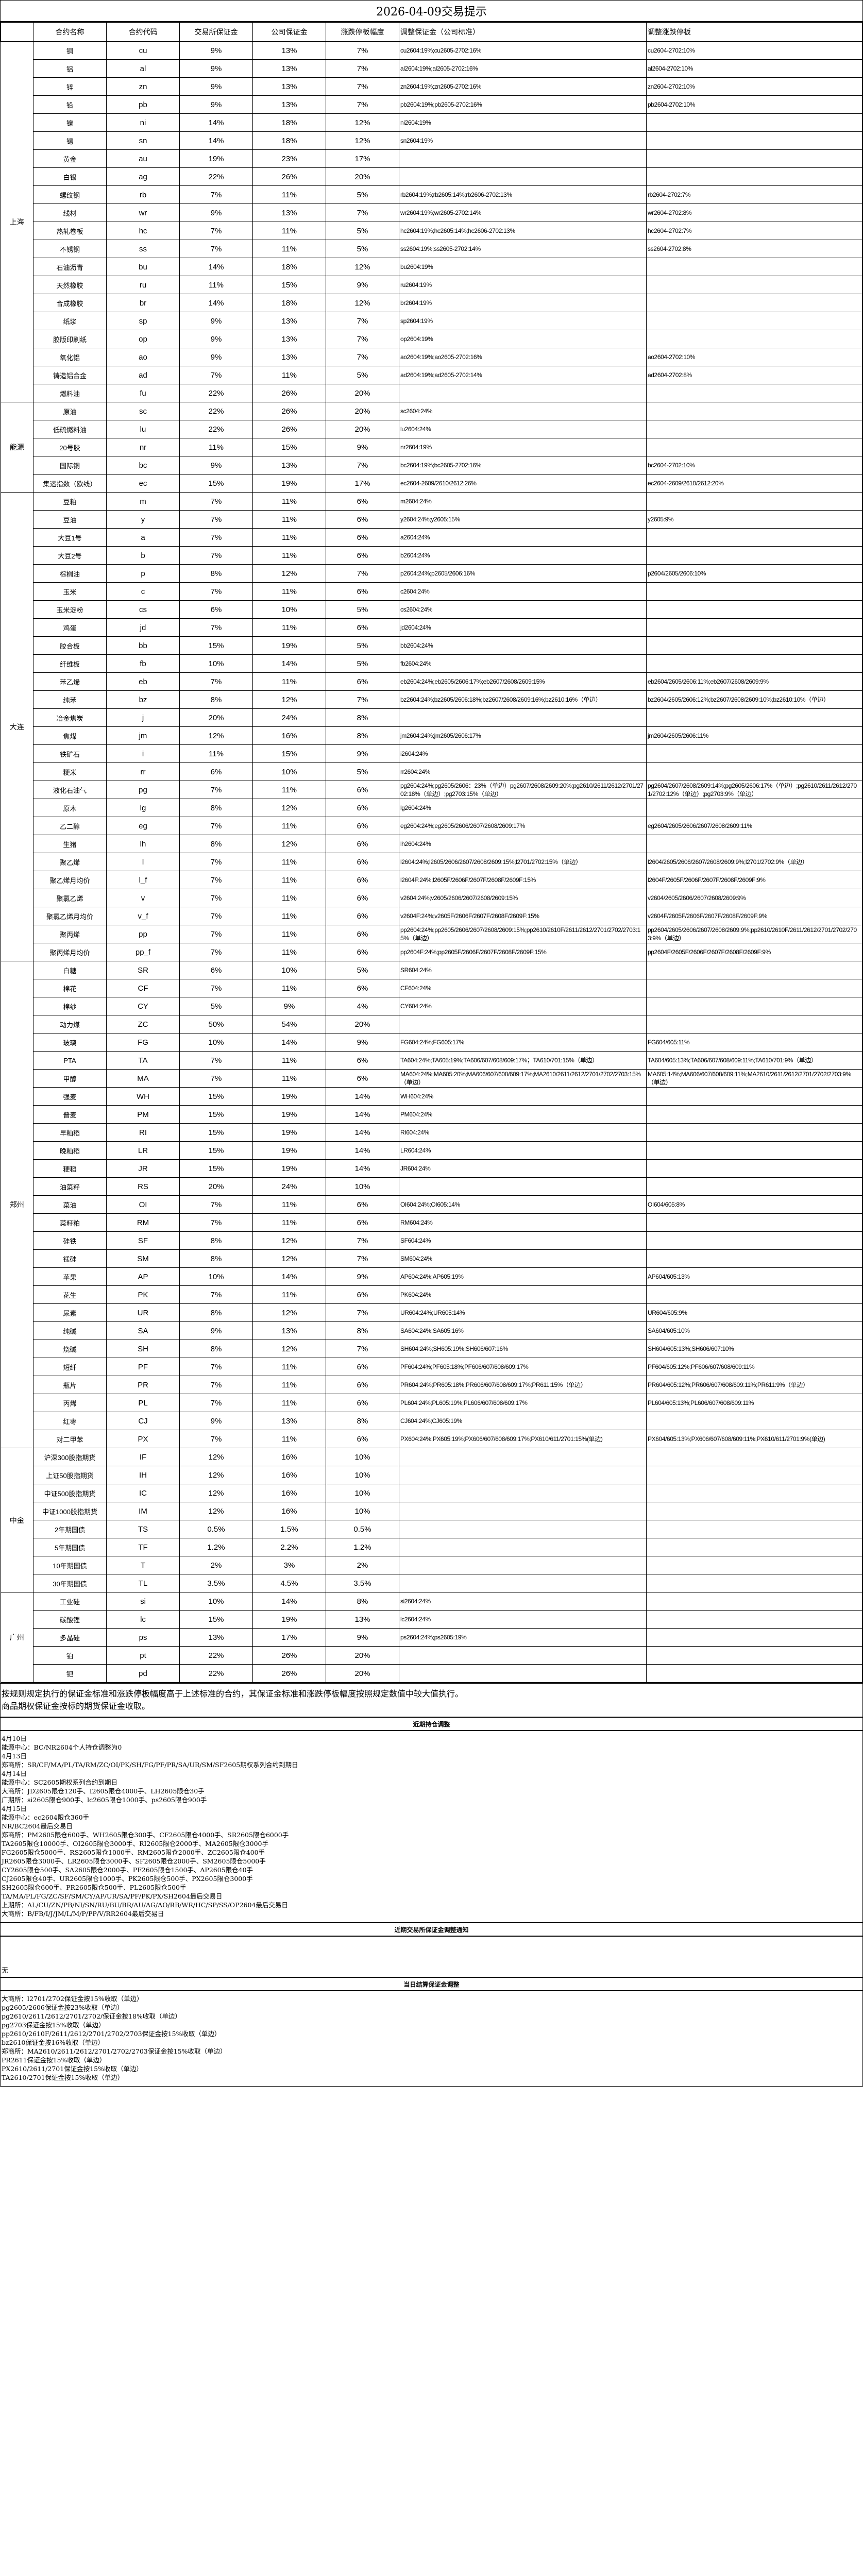  What do you see at coordinates (70, 1655) in the screenshot?
I see `contract-name: 铂` at bounding box center [70, 1655].